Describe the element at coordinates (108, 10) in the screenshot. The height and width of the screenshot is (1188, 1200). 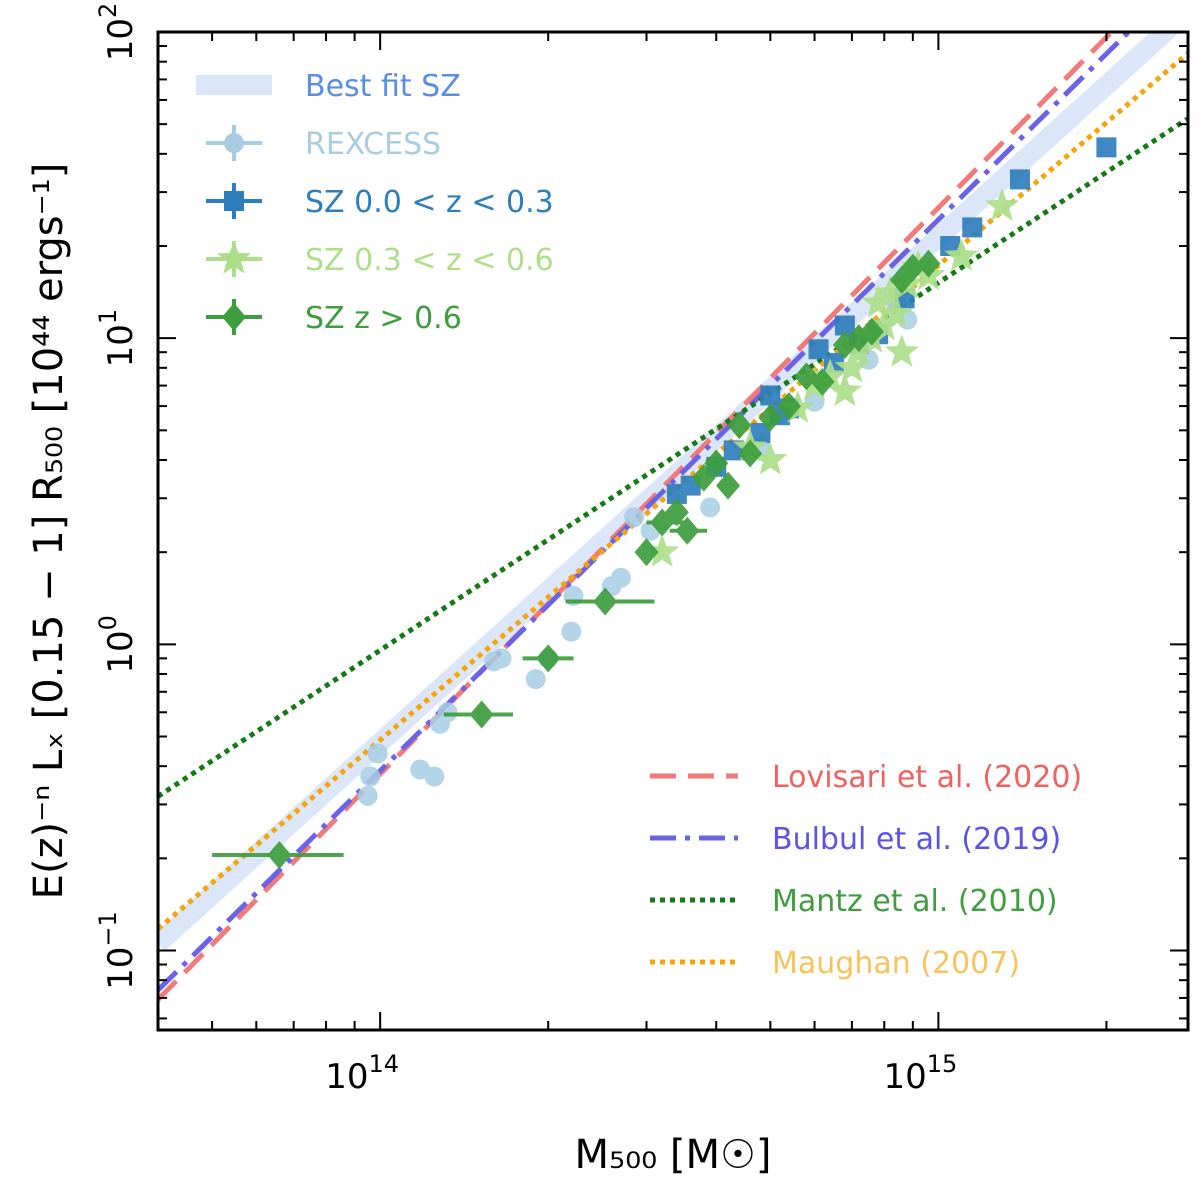
I see `y-tick-exponent-3: 2` at that location.